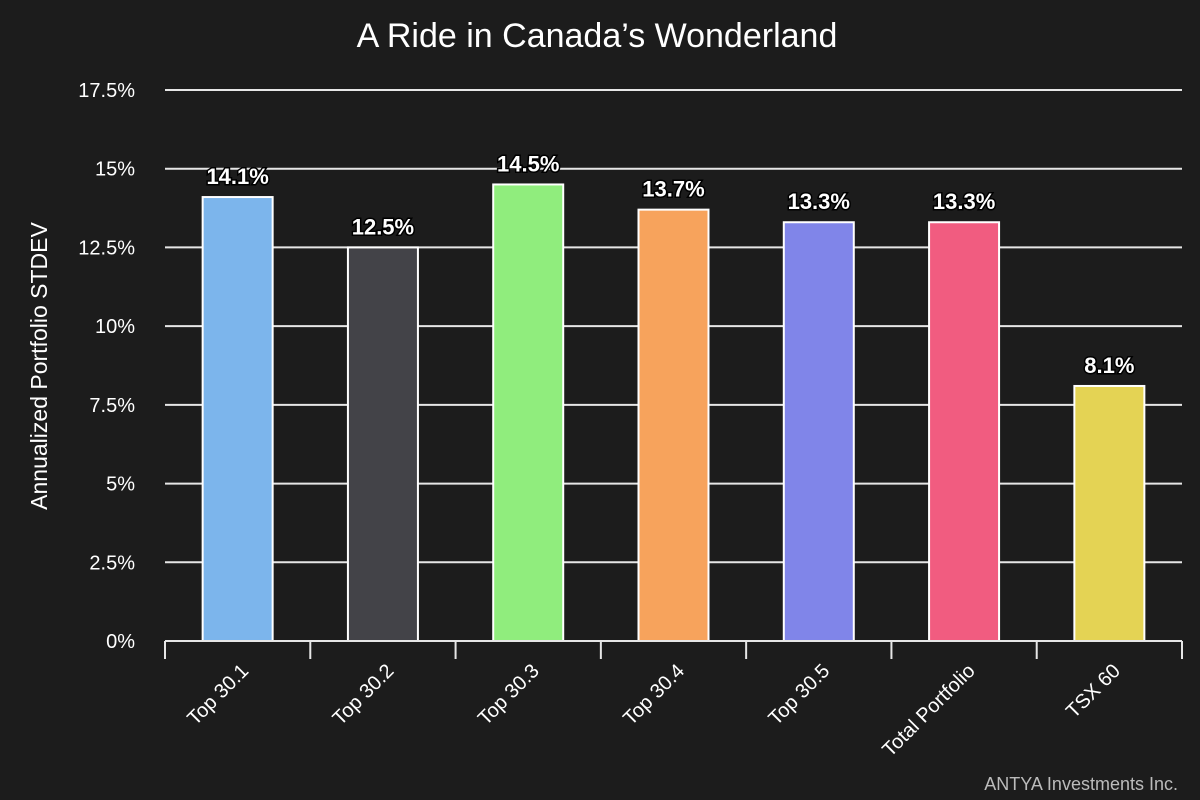 The height and width of the screenshot is (800, 1200). I want to click on data-label: 14.1%, so click(237, 176).